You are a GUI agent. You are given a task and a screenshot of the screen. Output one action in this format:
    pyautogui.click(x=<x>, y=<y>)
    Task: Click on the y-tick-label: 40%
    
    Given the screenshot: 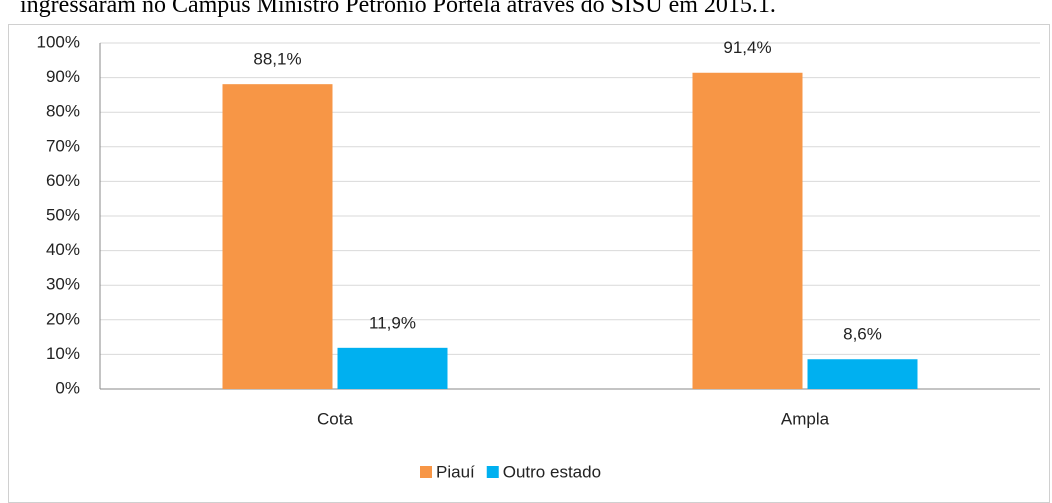 What is the action you would take?
    pyautogui.click(x=63, y=249)
    